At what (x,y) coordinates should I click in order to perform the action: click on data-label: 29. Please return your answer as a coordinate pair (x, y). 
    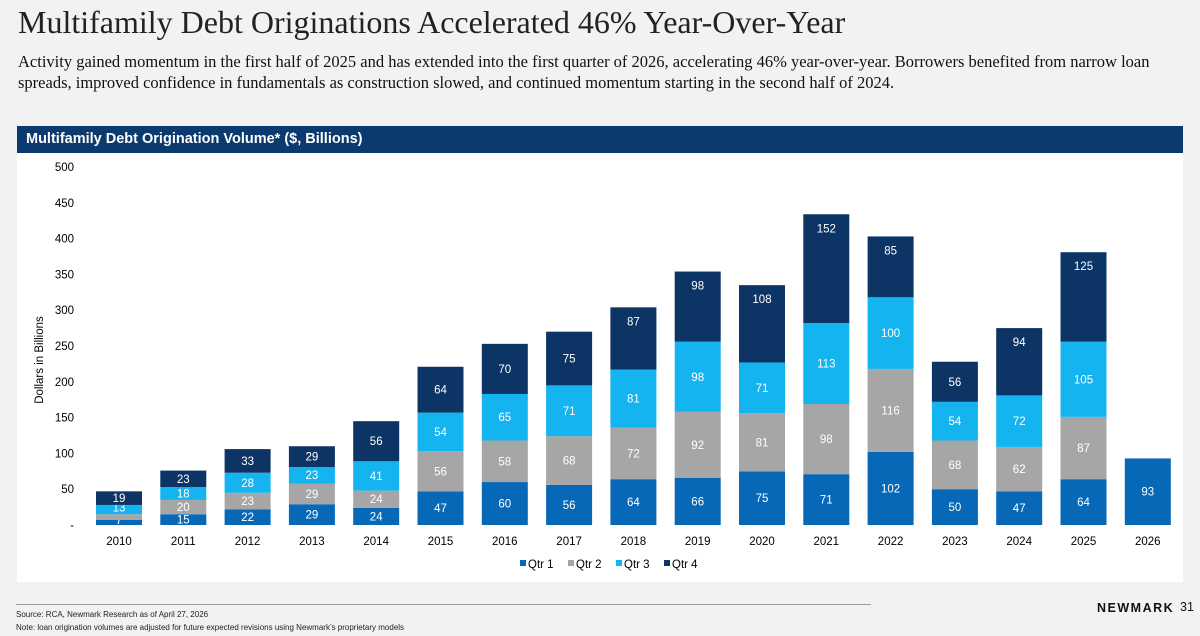
    Looking at the image, I should click on (312, 495).